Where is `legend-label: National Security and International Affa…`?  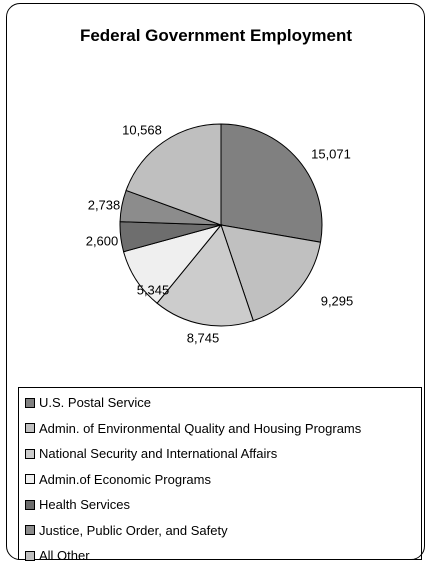
legend-label: National Security and International Affa… is located at coordinates (158, 454).